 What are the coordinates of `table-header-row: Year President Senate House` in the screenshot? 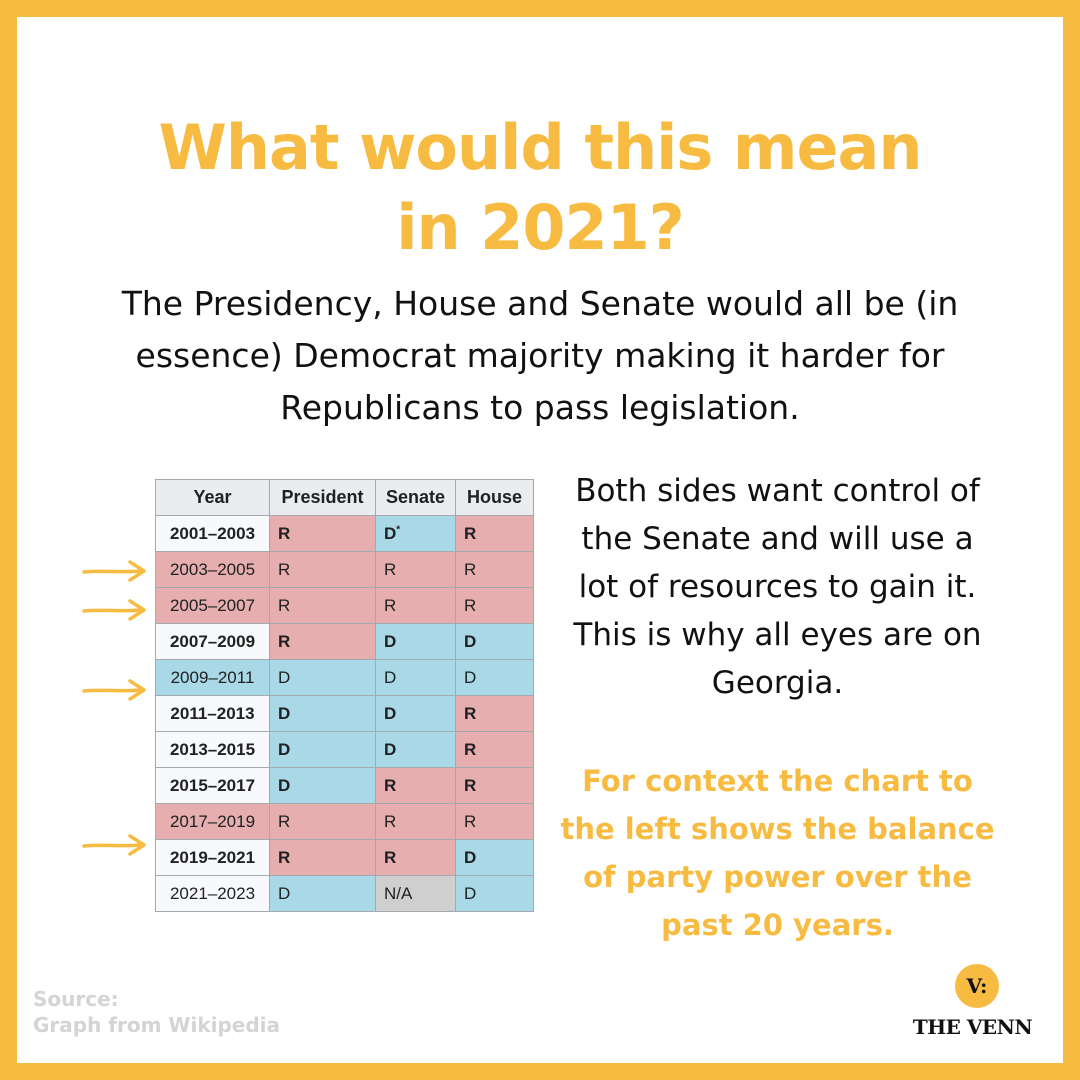 It's located at (344, 497).